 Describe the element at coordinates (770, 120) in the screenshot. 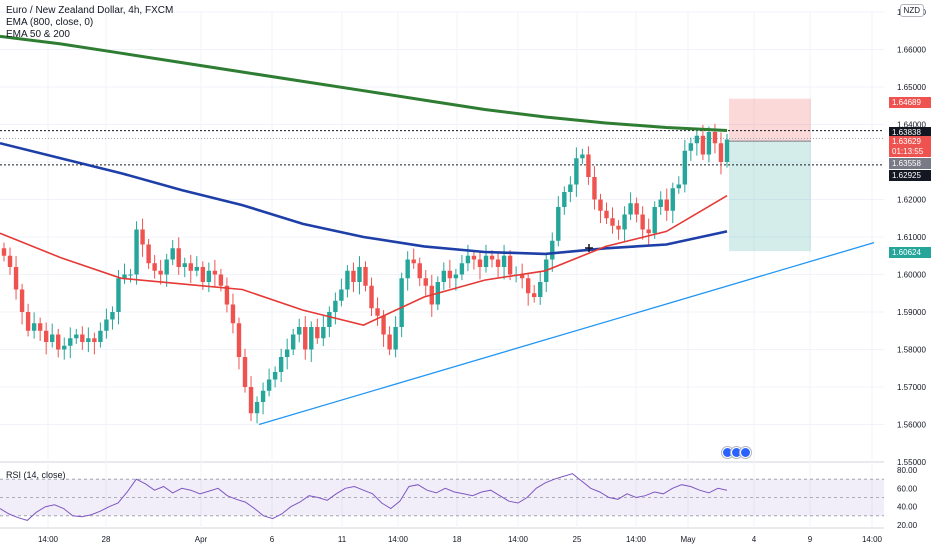

I see `stop-loss-zone` at that location.